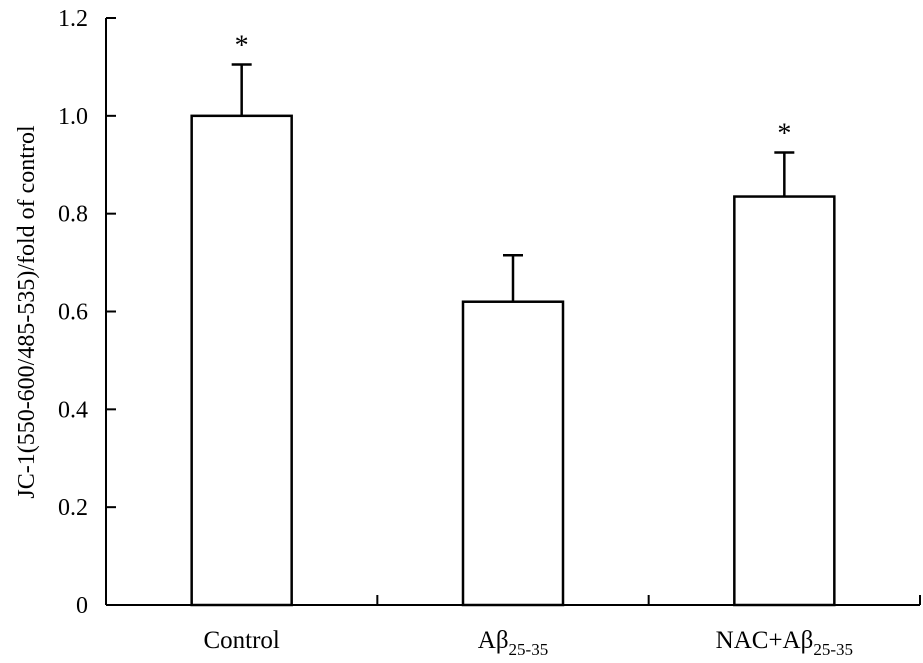 The width and height of the screenshot is (923, 663). Describe the element at coordinates (73, 410) in the screenshot. I see `y-tick-label: 0.4` at that location.